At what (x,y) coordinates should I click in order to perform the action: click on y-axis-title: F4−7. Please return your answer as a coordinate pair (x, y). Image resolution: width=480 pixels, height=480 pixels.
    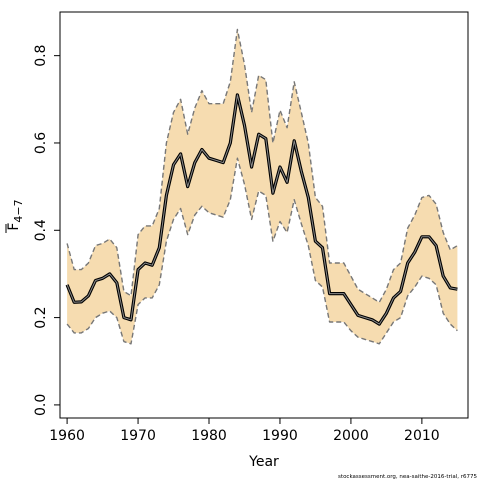
    Looking at the image, I should click on (15, 216).